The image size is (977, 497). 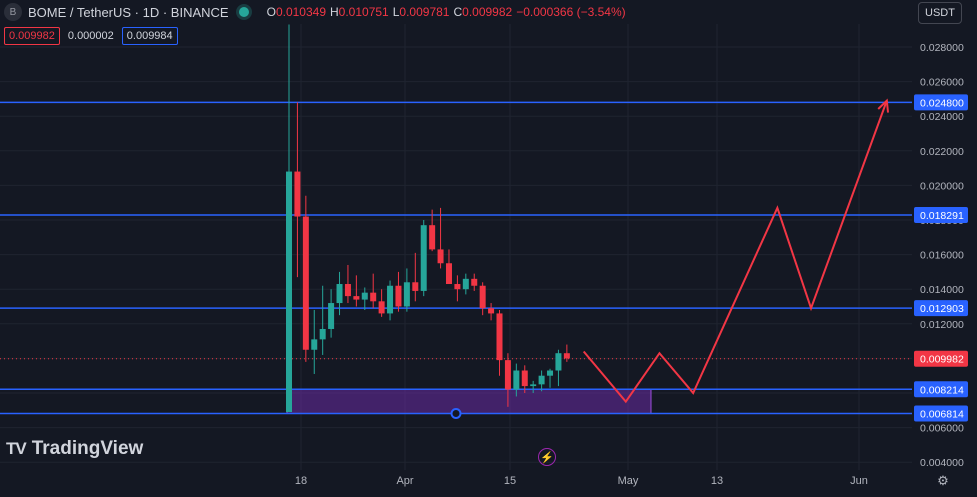 I want to click on change-value: −0.000366 (−3.54%), so click(x=571, y=12).